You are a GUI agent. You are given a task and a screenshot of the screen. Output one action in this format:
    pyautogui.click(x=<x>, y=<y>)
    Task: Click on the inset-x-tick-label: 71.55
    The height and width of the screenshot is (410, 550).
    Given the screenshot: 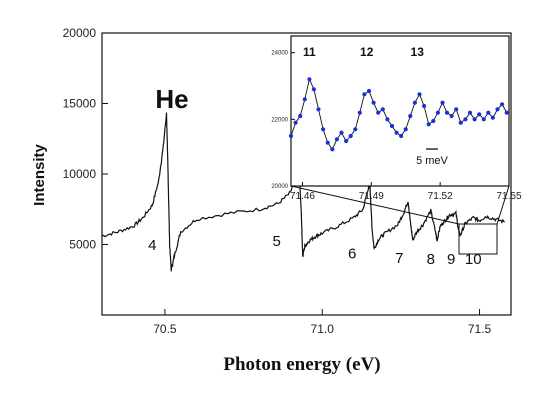 What is the action you would take?
    pyautogui.click(x=508, y=196)
    